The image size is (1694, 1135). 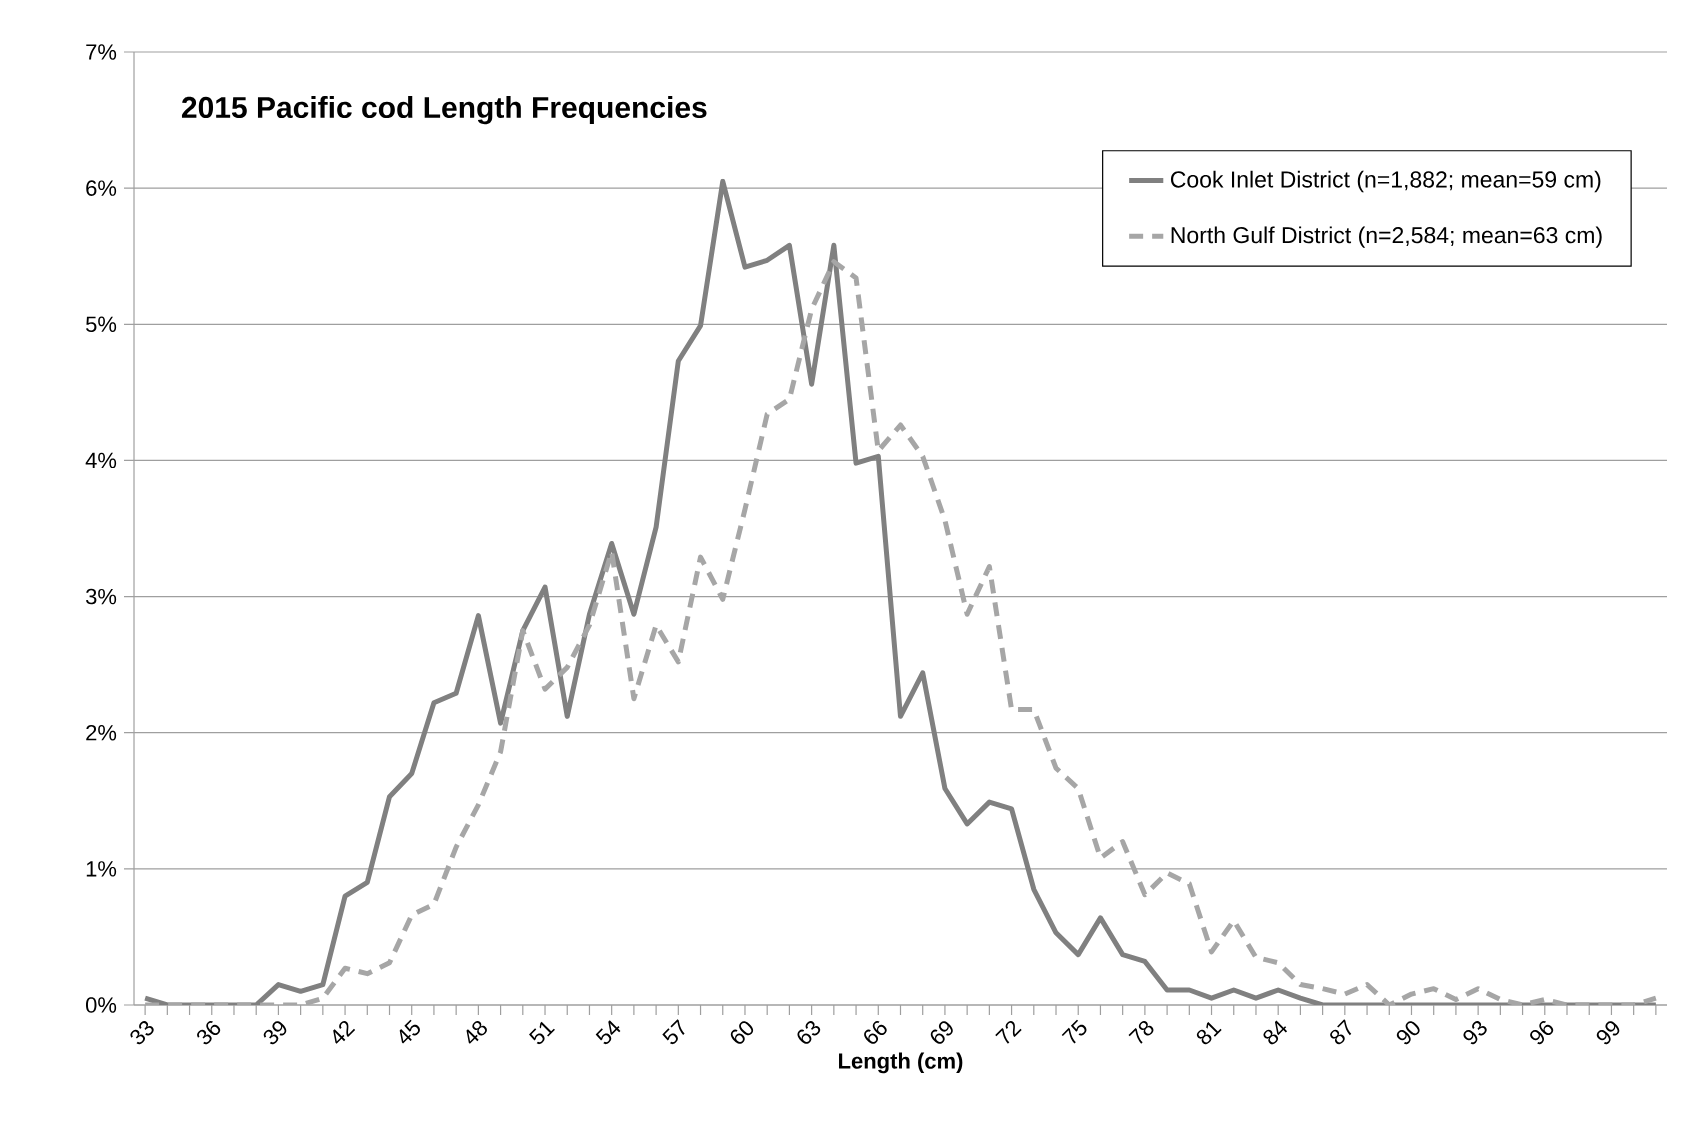 What do you see at coordinates (1209, 1033) in the screenshot?
I see `x-tick-label: 81` at bounding box center [1209, 1033].